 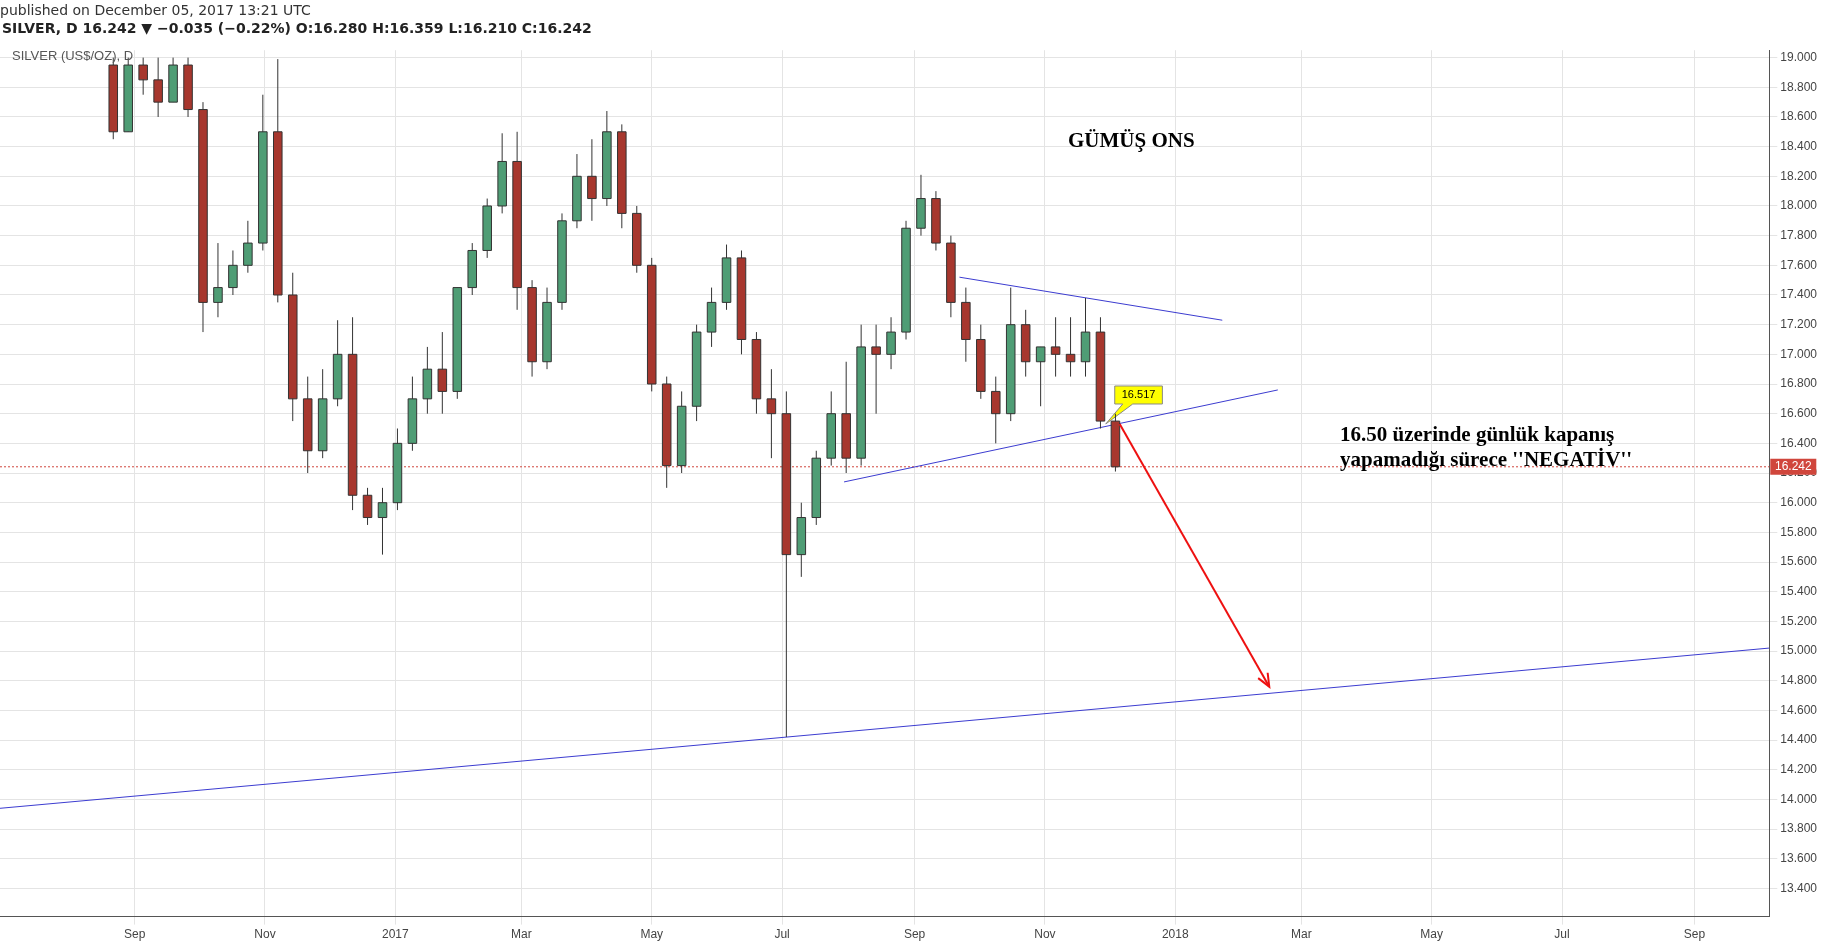 I want to click on y-tick-label: 14.800, so click(x=1799, y=680).